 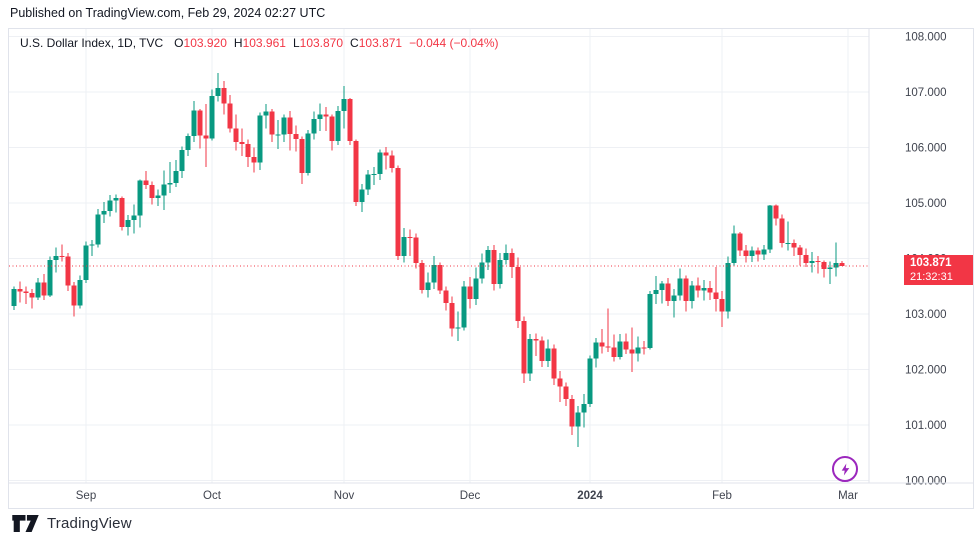 What do you see at coordinates (470, 496) in the screenshot?
I see `x-axis-tick: Dec` at bounding box center [470, 496].